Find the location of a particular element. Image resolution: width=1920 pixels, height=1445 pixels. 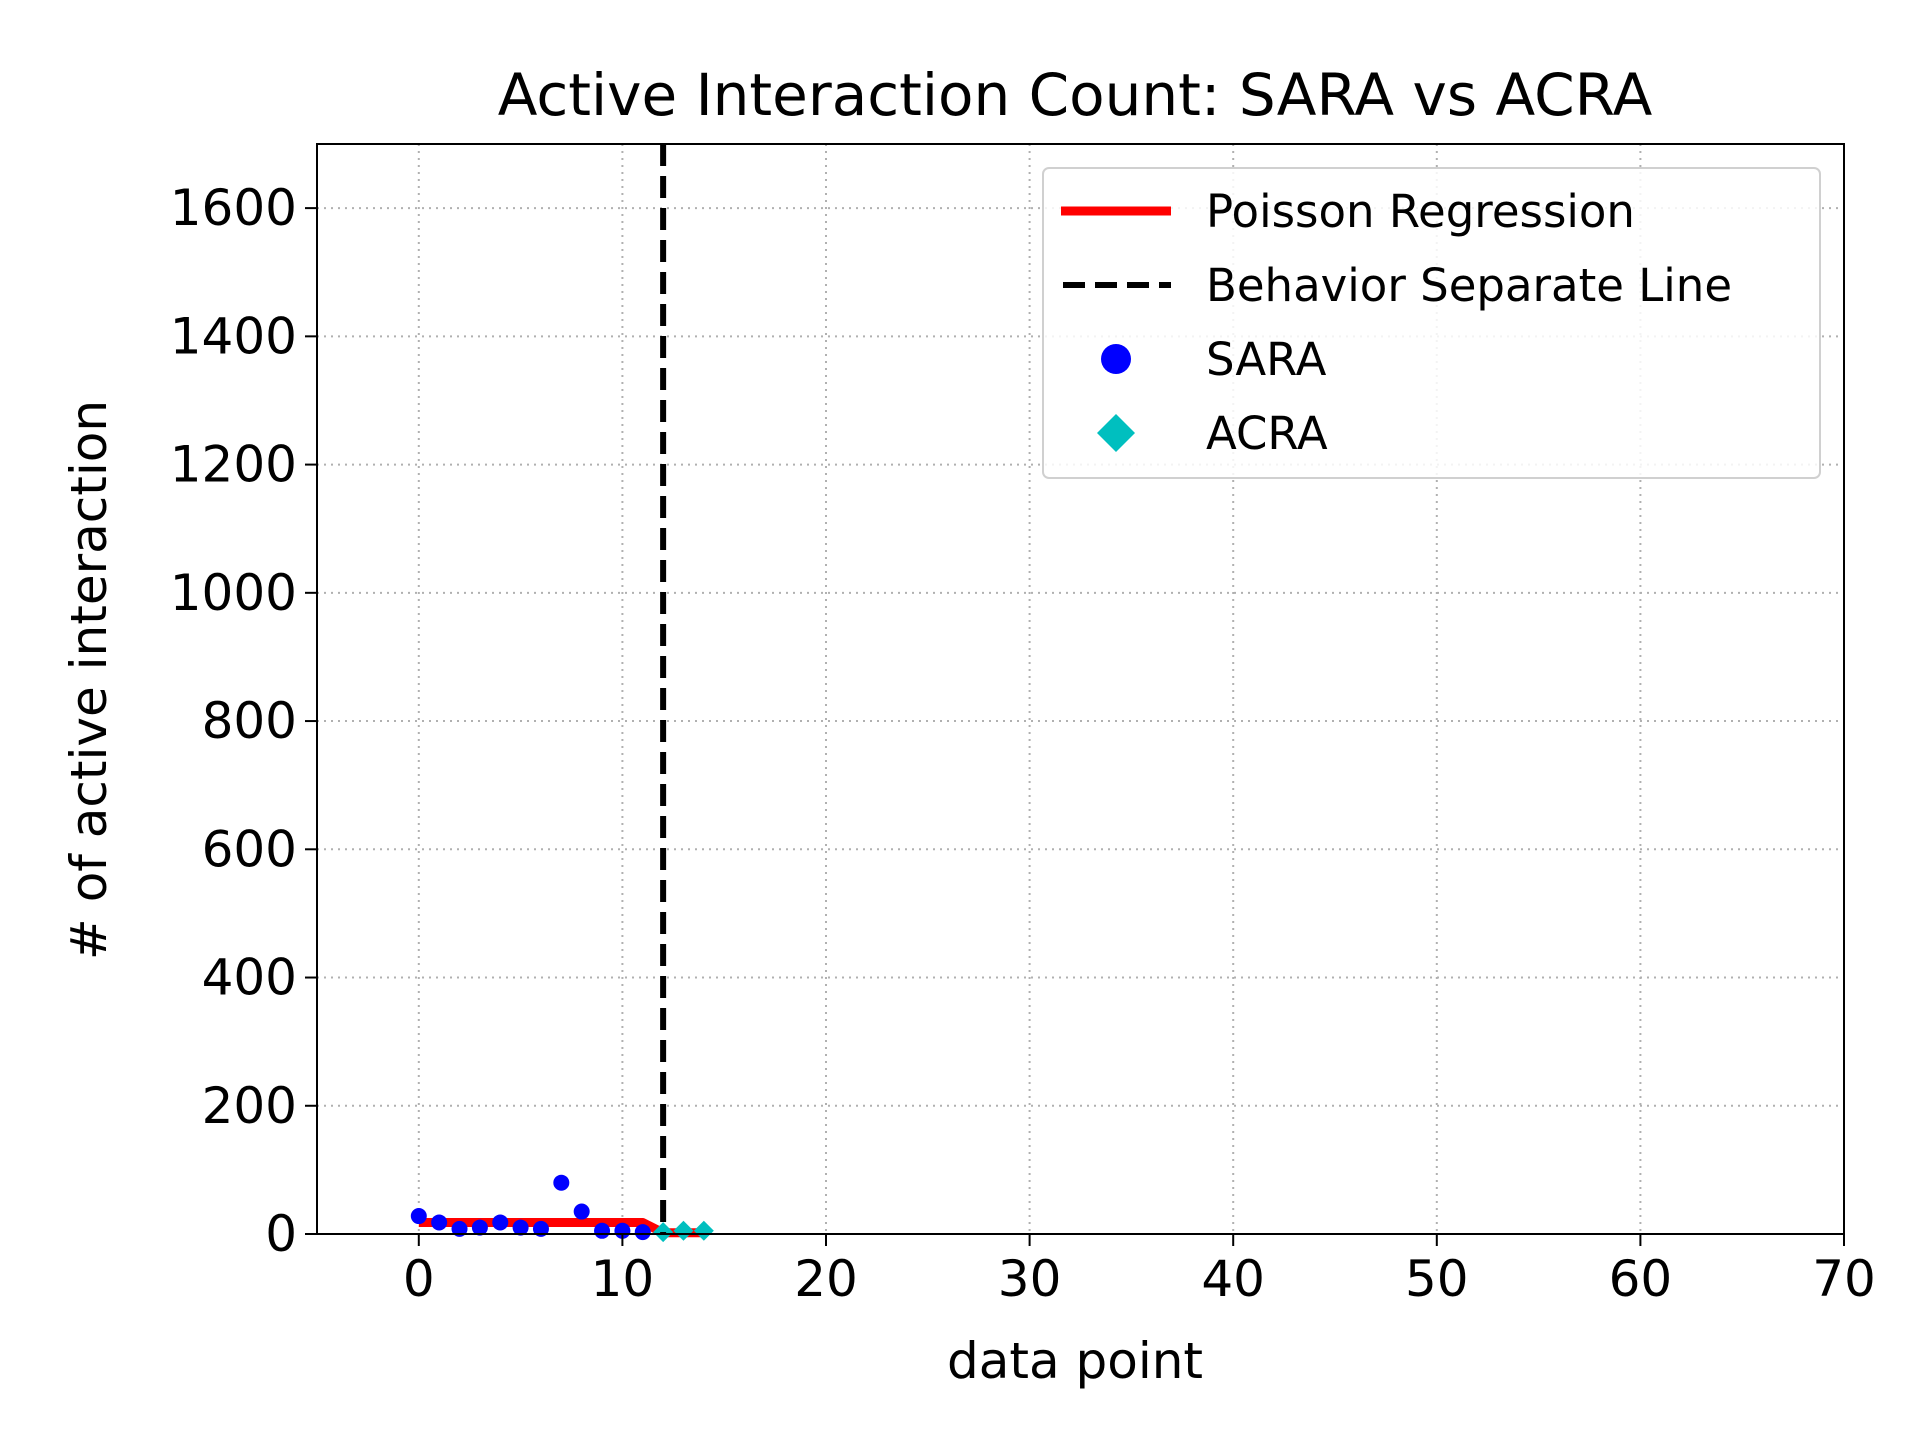

x-tick-label: 0 is located at coordinates (419, 1279).